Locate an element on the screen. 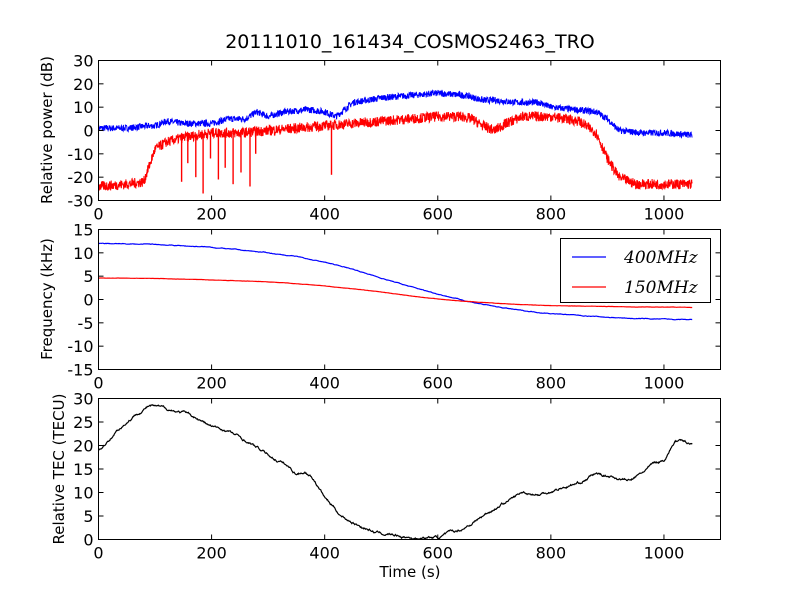  frequency-series-2-line is located at coordinates (395, 293).